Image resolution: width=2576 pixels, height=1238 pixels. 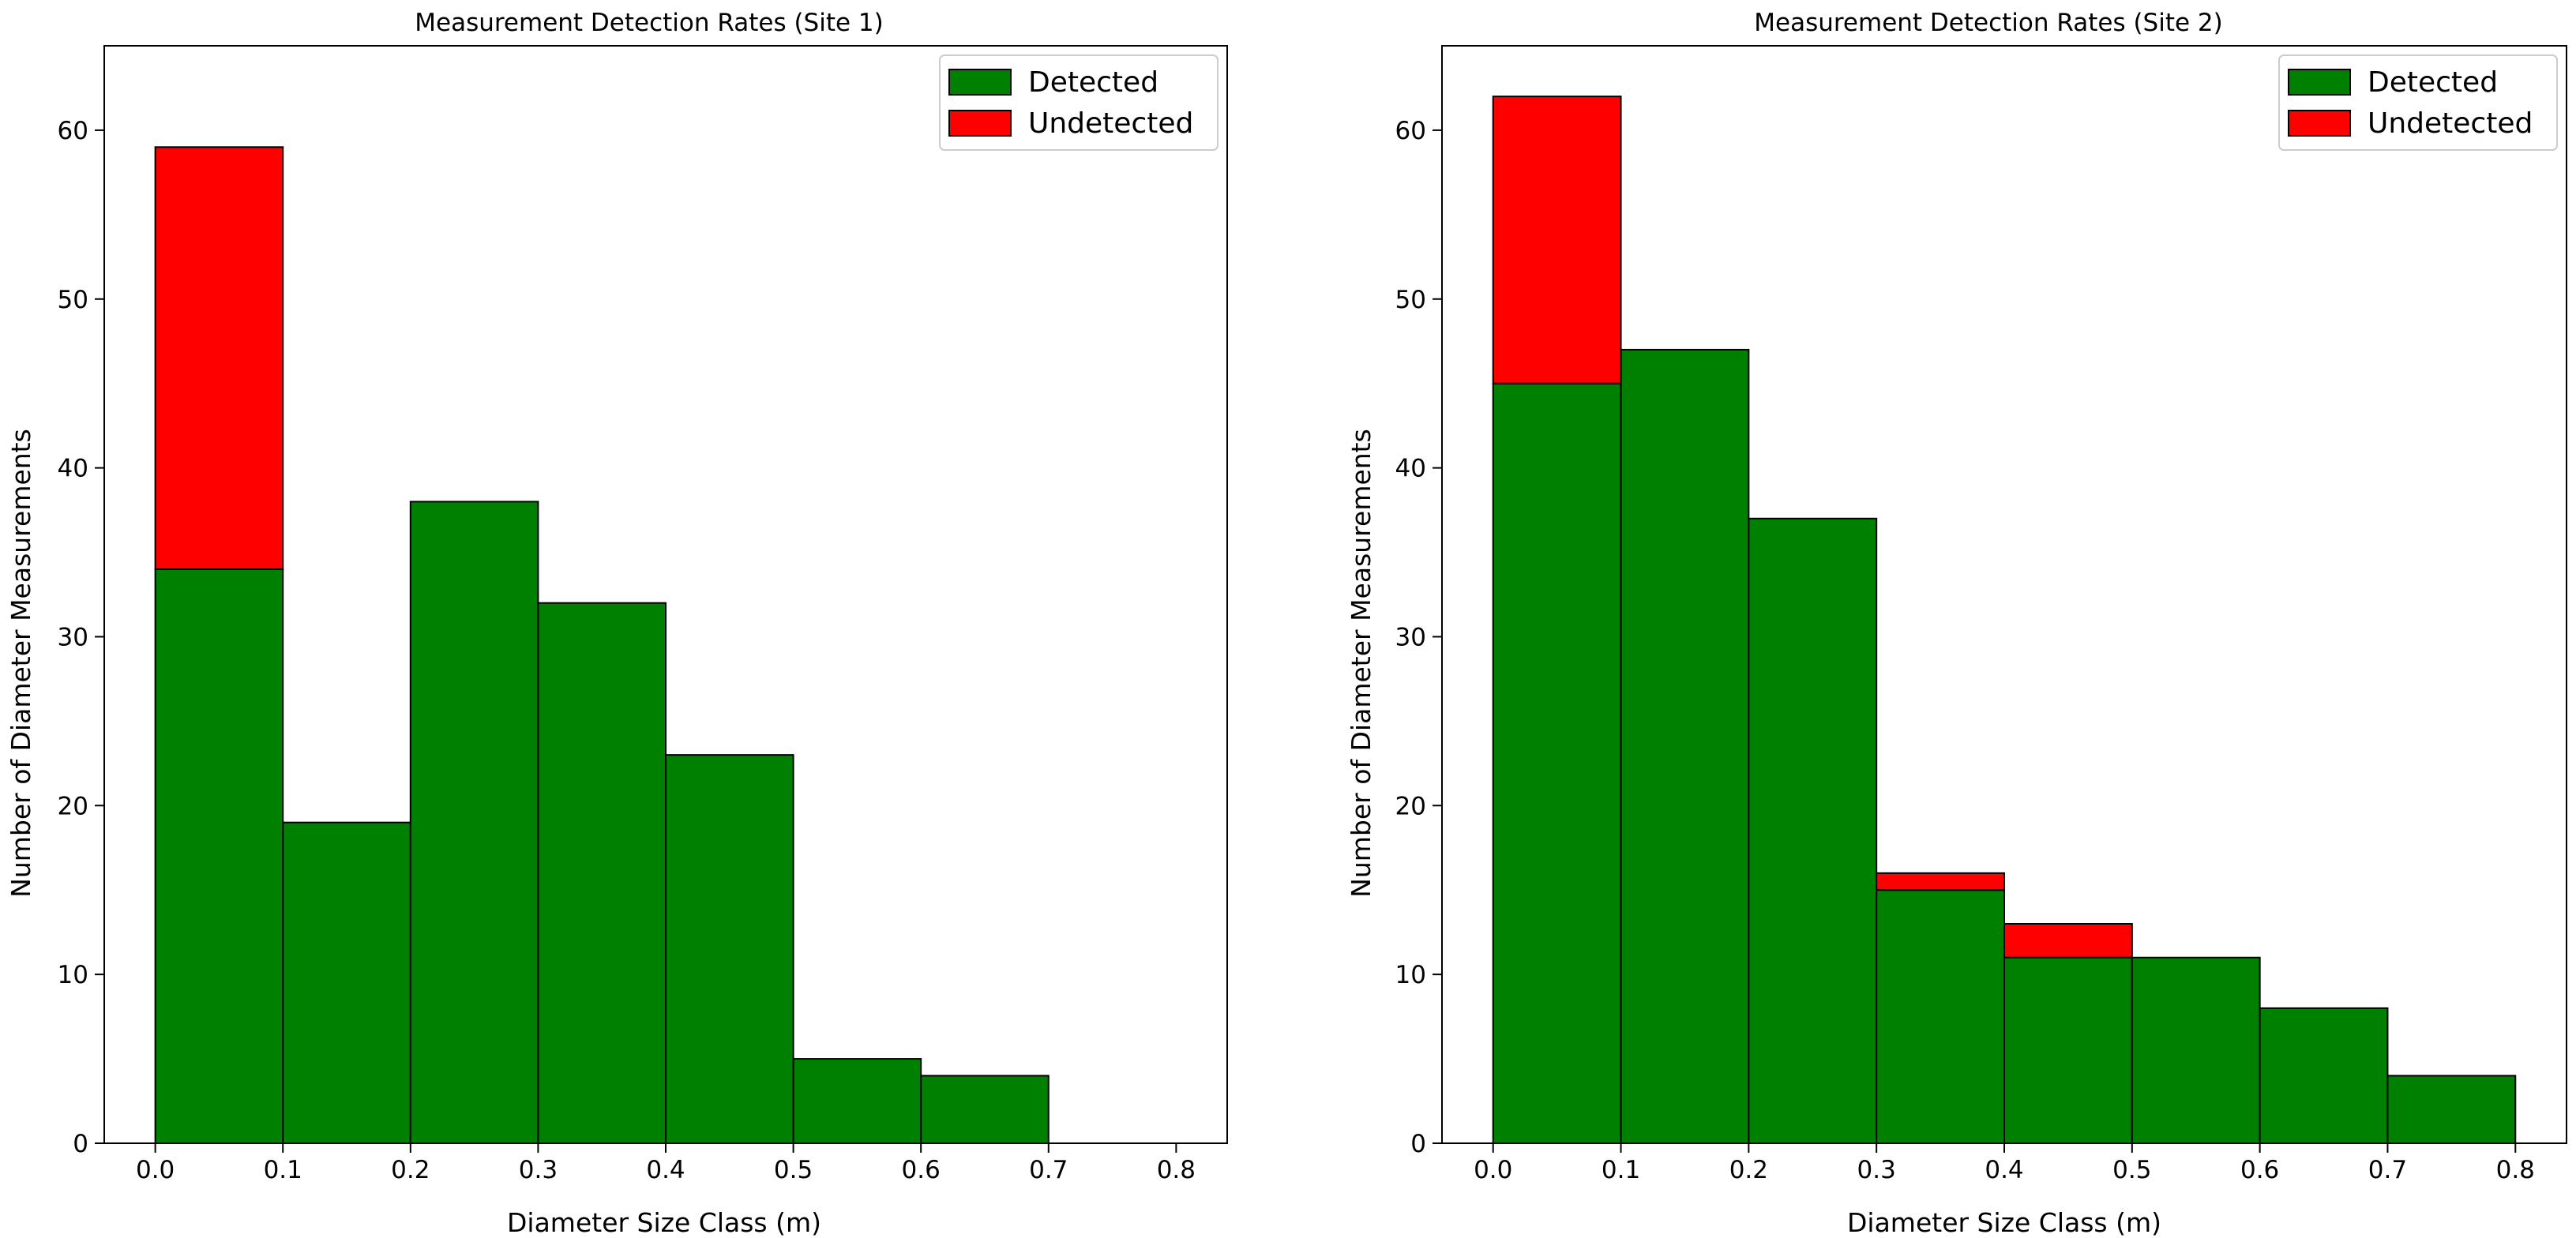 I want to click on chart-title: Measurement Detection Rates (Site 2), so click(x=1988, y=23).